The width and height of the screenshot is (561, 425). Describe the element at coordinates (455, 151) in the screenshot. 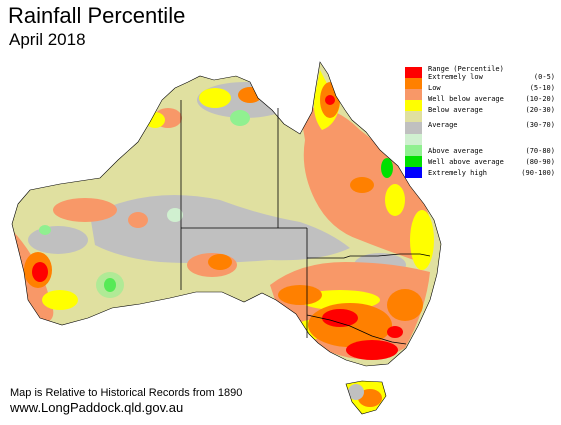

I see `legend-item-label: Above average` at that location.